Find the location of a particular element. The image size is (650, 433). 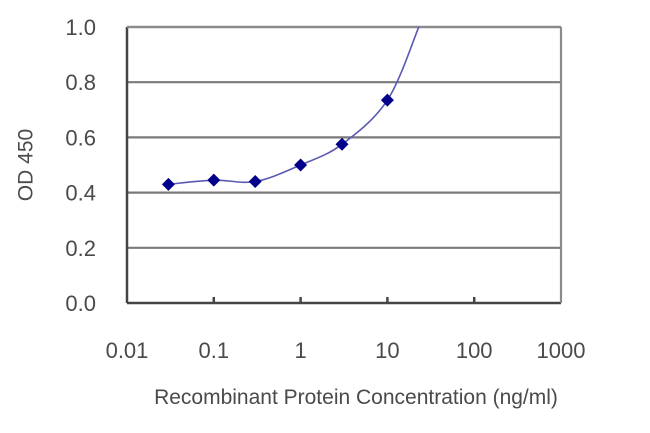

x-tick-label: 100 is located at coordinates (474, 350).